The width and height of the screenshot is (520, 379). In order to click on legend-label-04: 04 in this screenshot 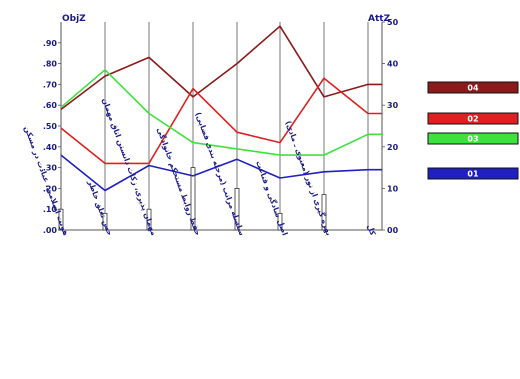, I will do `click(473, 88)`.